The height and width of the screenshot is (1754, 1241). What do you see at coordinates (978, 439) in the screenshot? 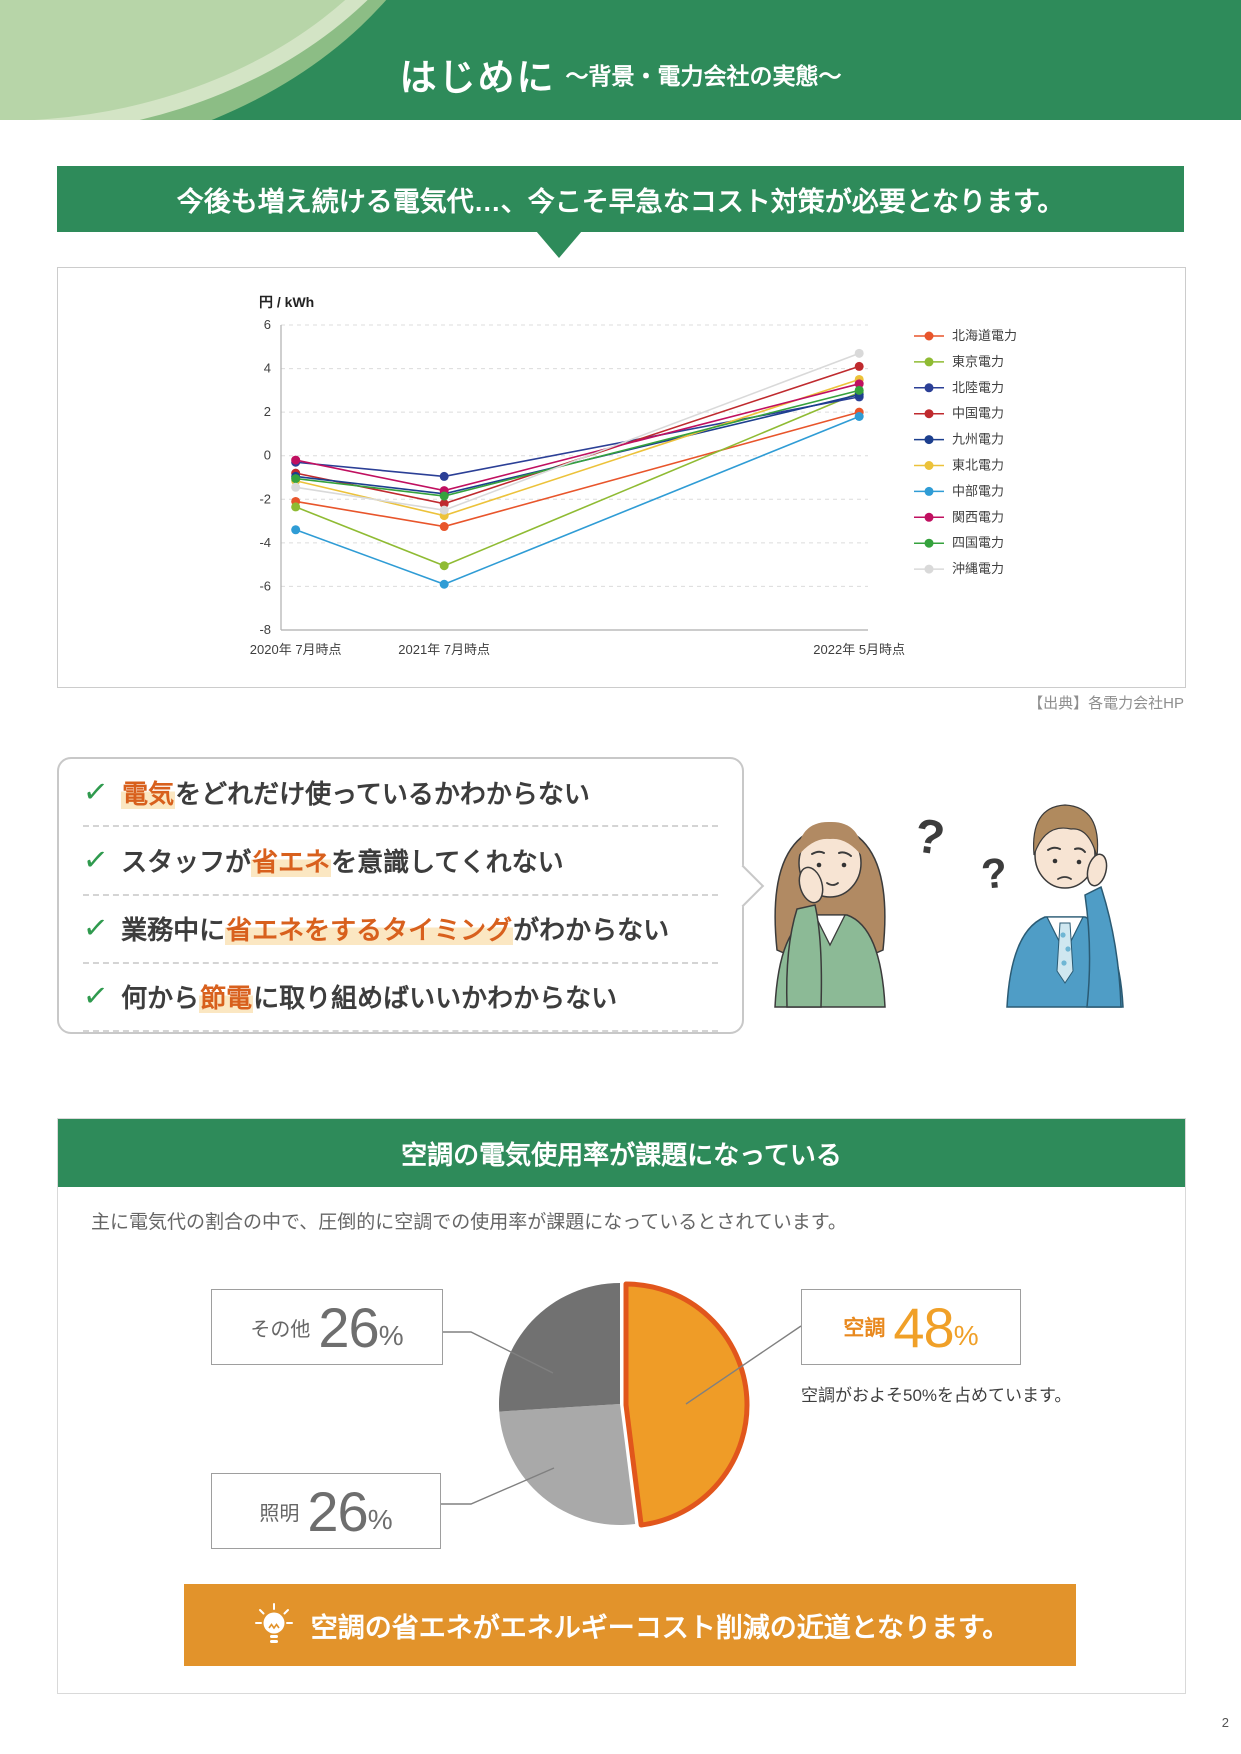
I see `svg-text: 九州電力` at bounding box center [978, 439].